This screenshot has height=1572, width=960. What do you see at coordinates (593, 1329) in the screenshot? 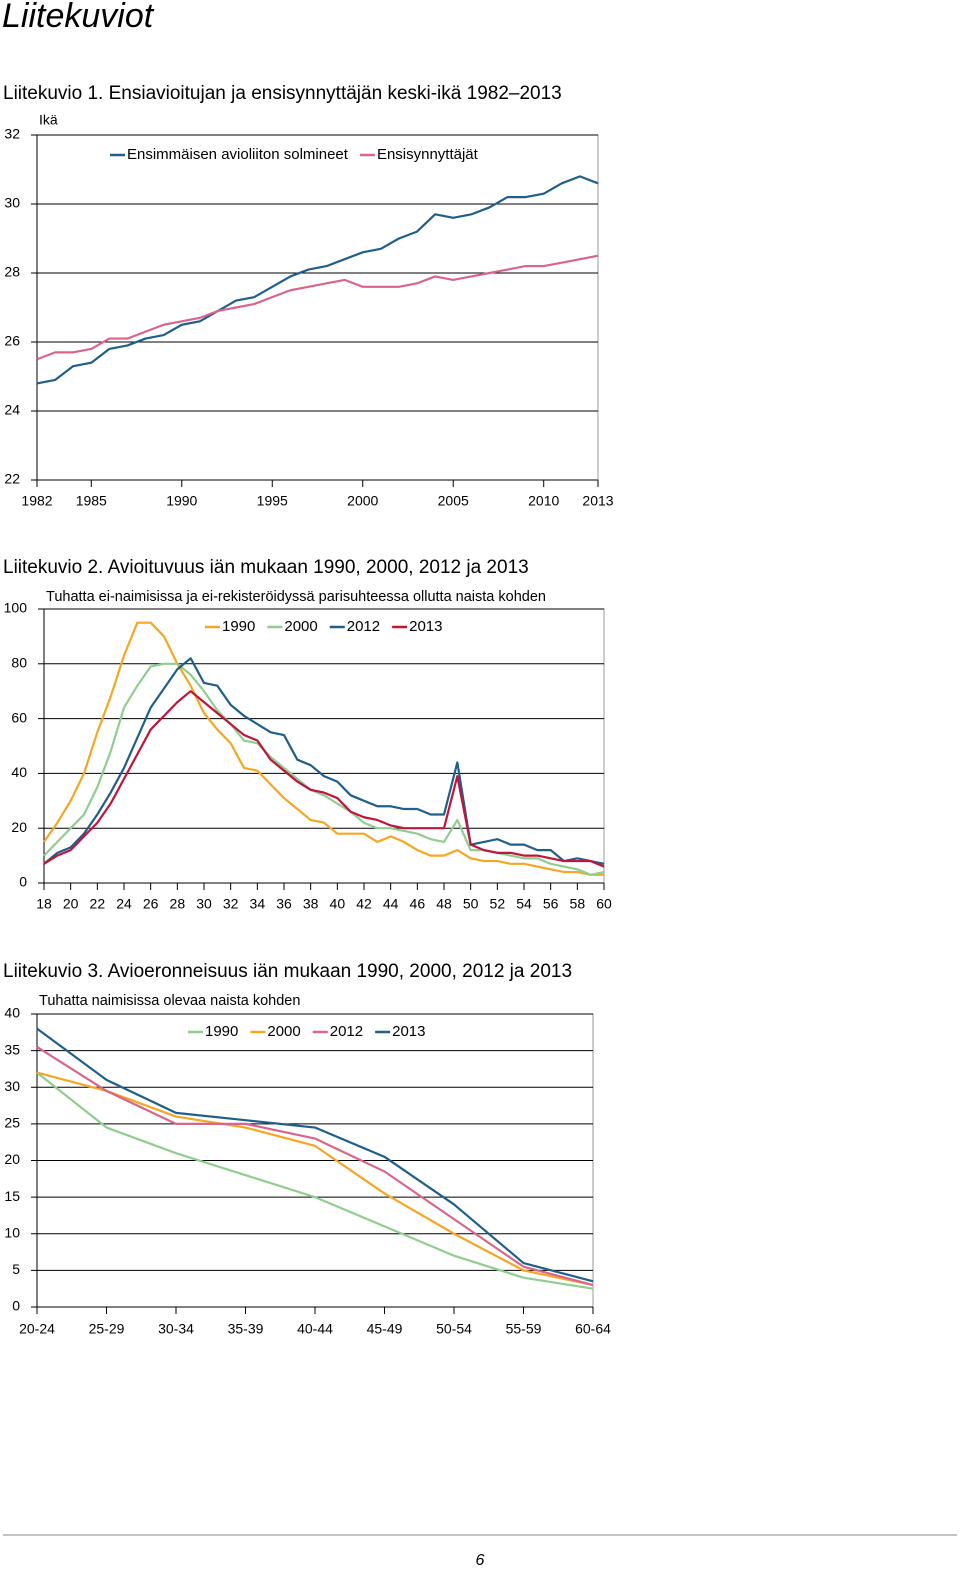
I see `x-tick-label: 60-64` at bounding box center [593, 1329].